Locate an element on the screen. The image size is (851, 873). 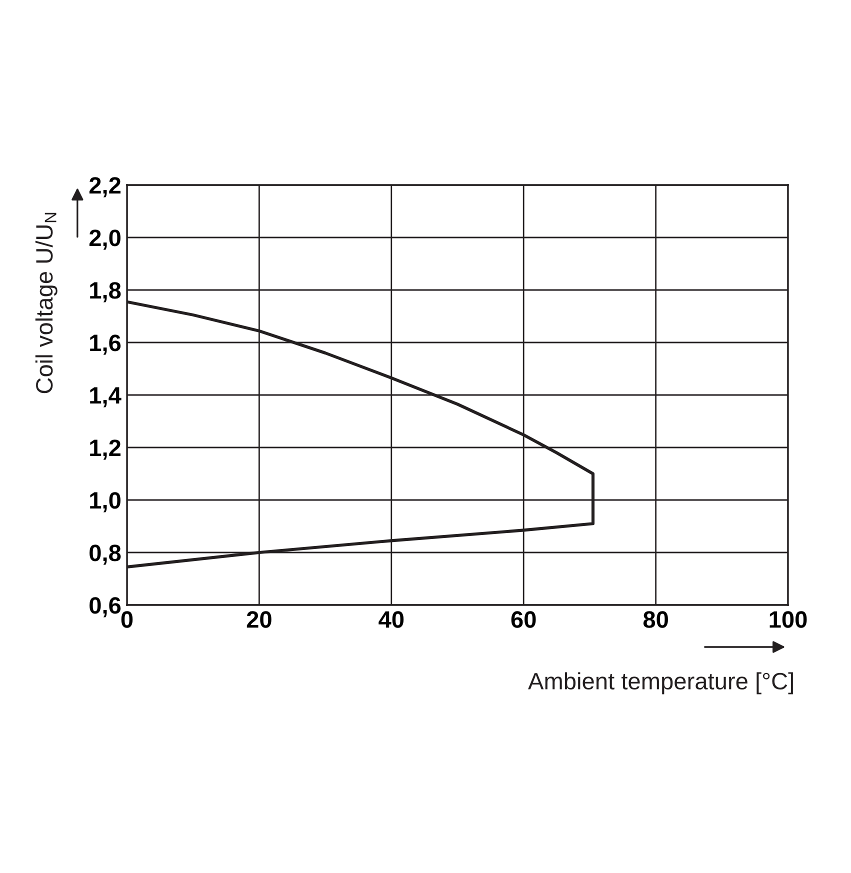
y-tick-label: 1,0 is located at coordinates (105, 502).